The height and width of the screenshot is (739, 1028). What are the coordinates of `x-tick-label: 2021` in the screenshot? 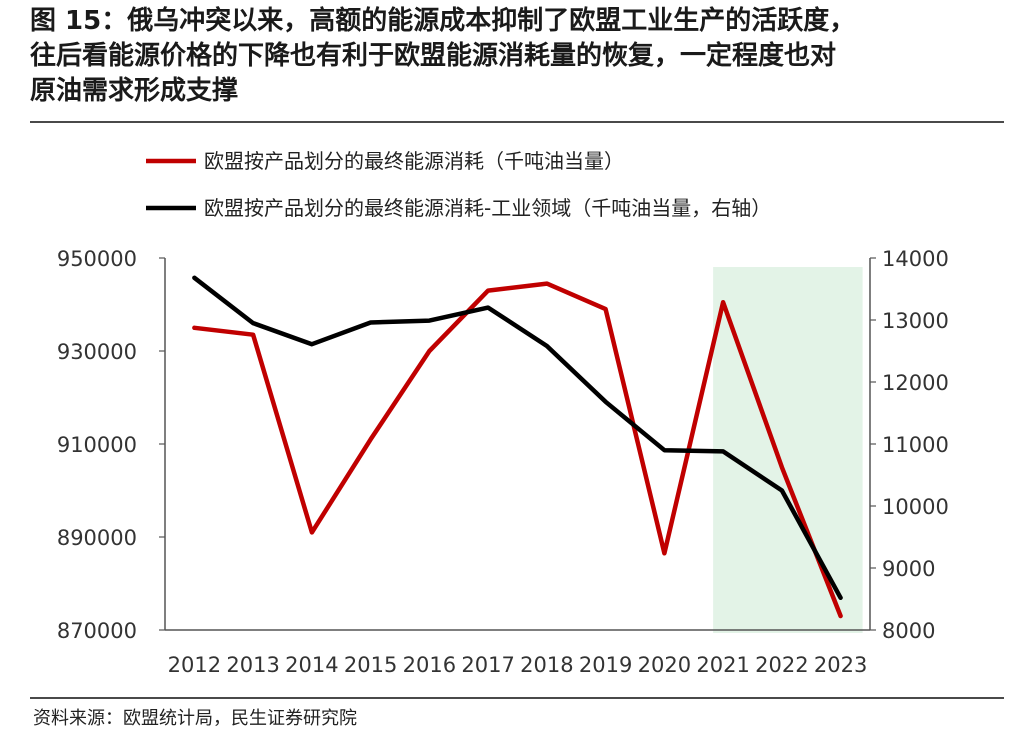 It's located at (722, 665).